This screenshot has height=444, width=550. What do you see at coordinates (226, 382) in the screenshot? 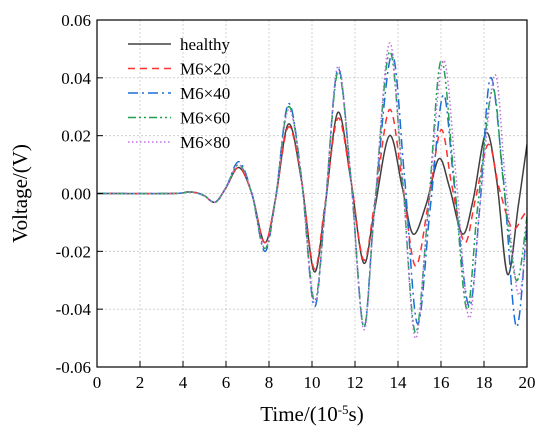
I see `x-tick-label: 6` at bounding box center [226, 382].